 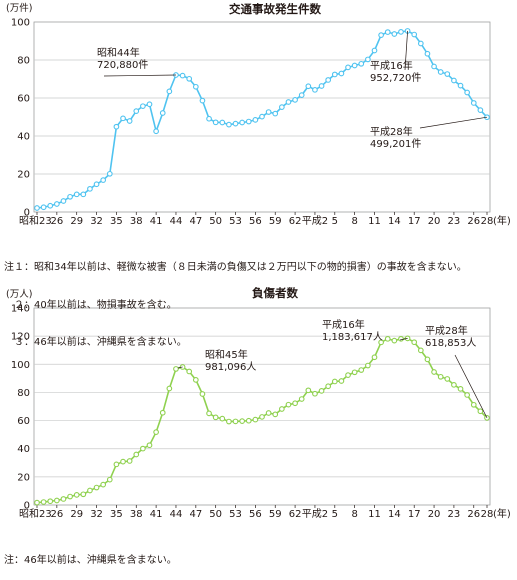 What do you see at coordinates (414, 514) in the screenshot?
I see `x-tick-label: 17` at bounding box center [414, 514].